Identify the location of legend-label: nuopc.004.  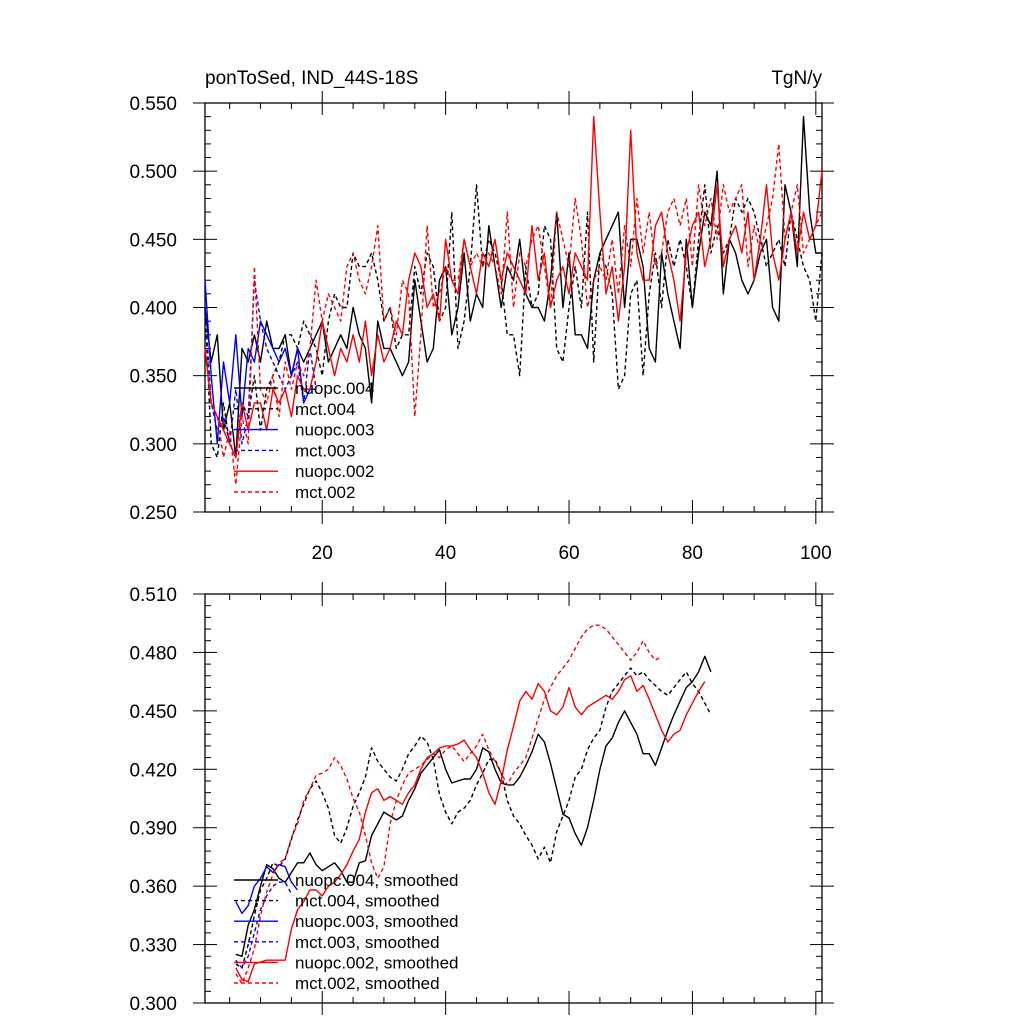
(334, 388).